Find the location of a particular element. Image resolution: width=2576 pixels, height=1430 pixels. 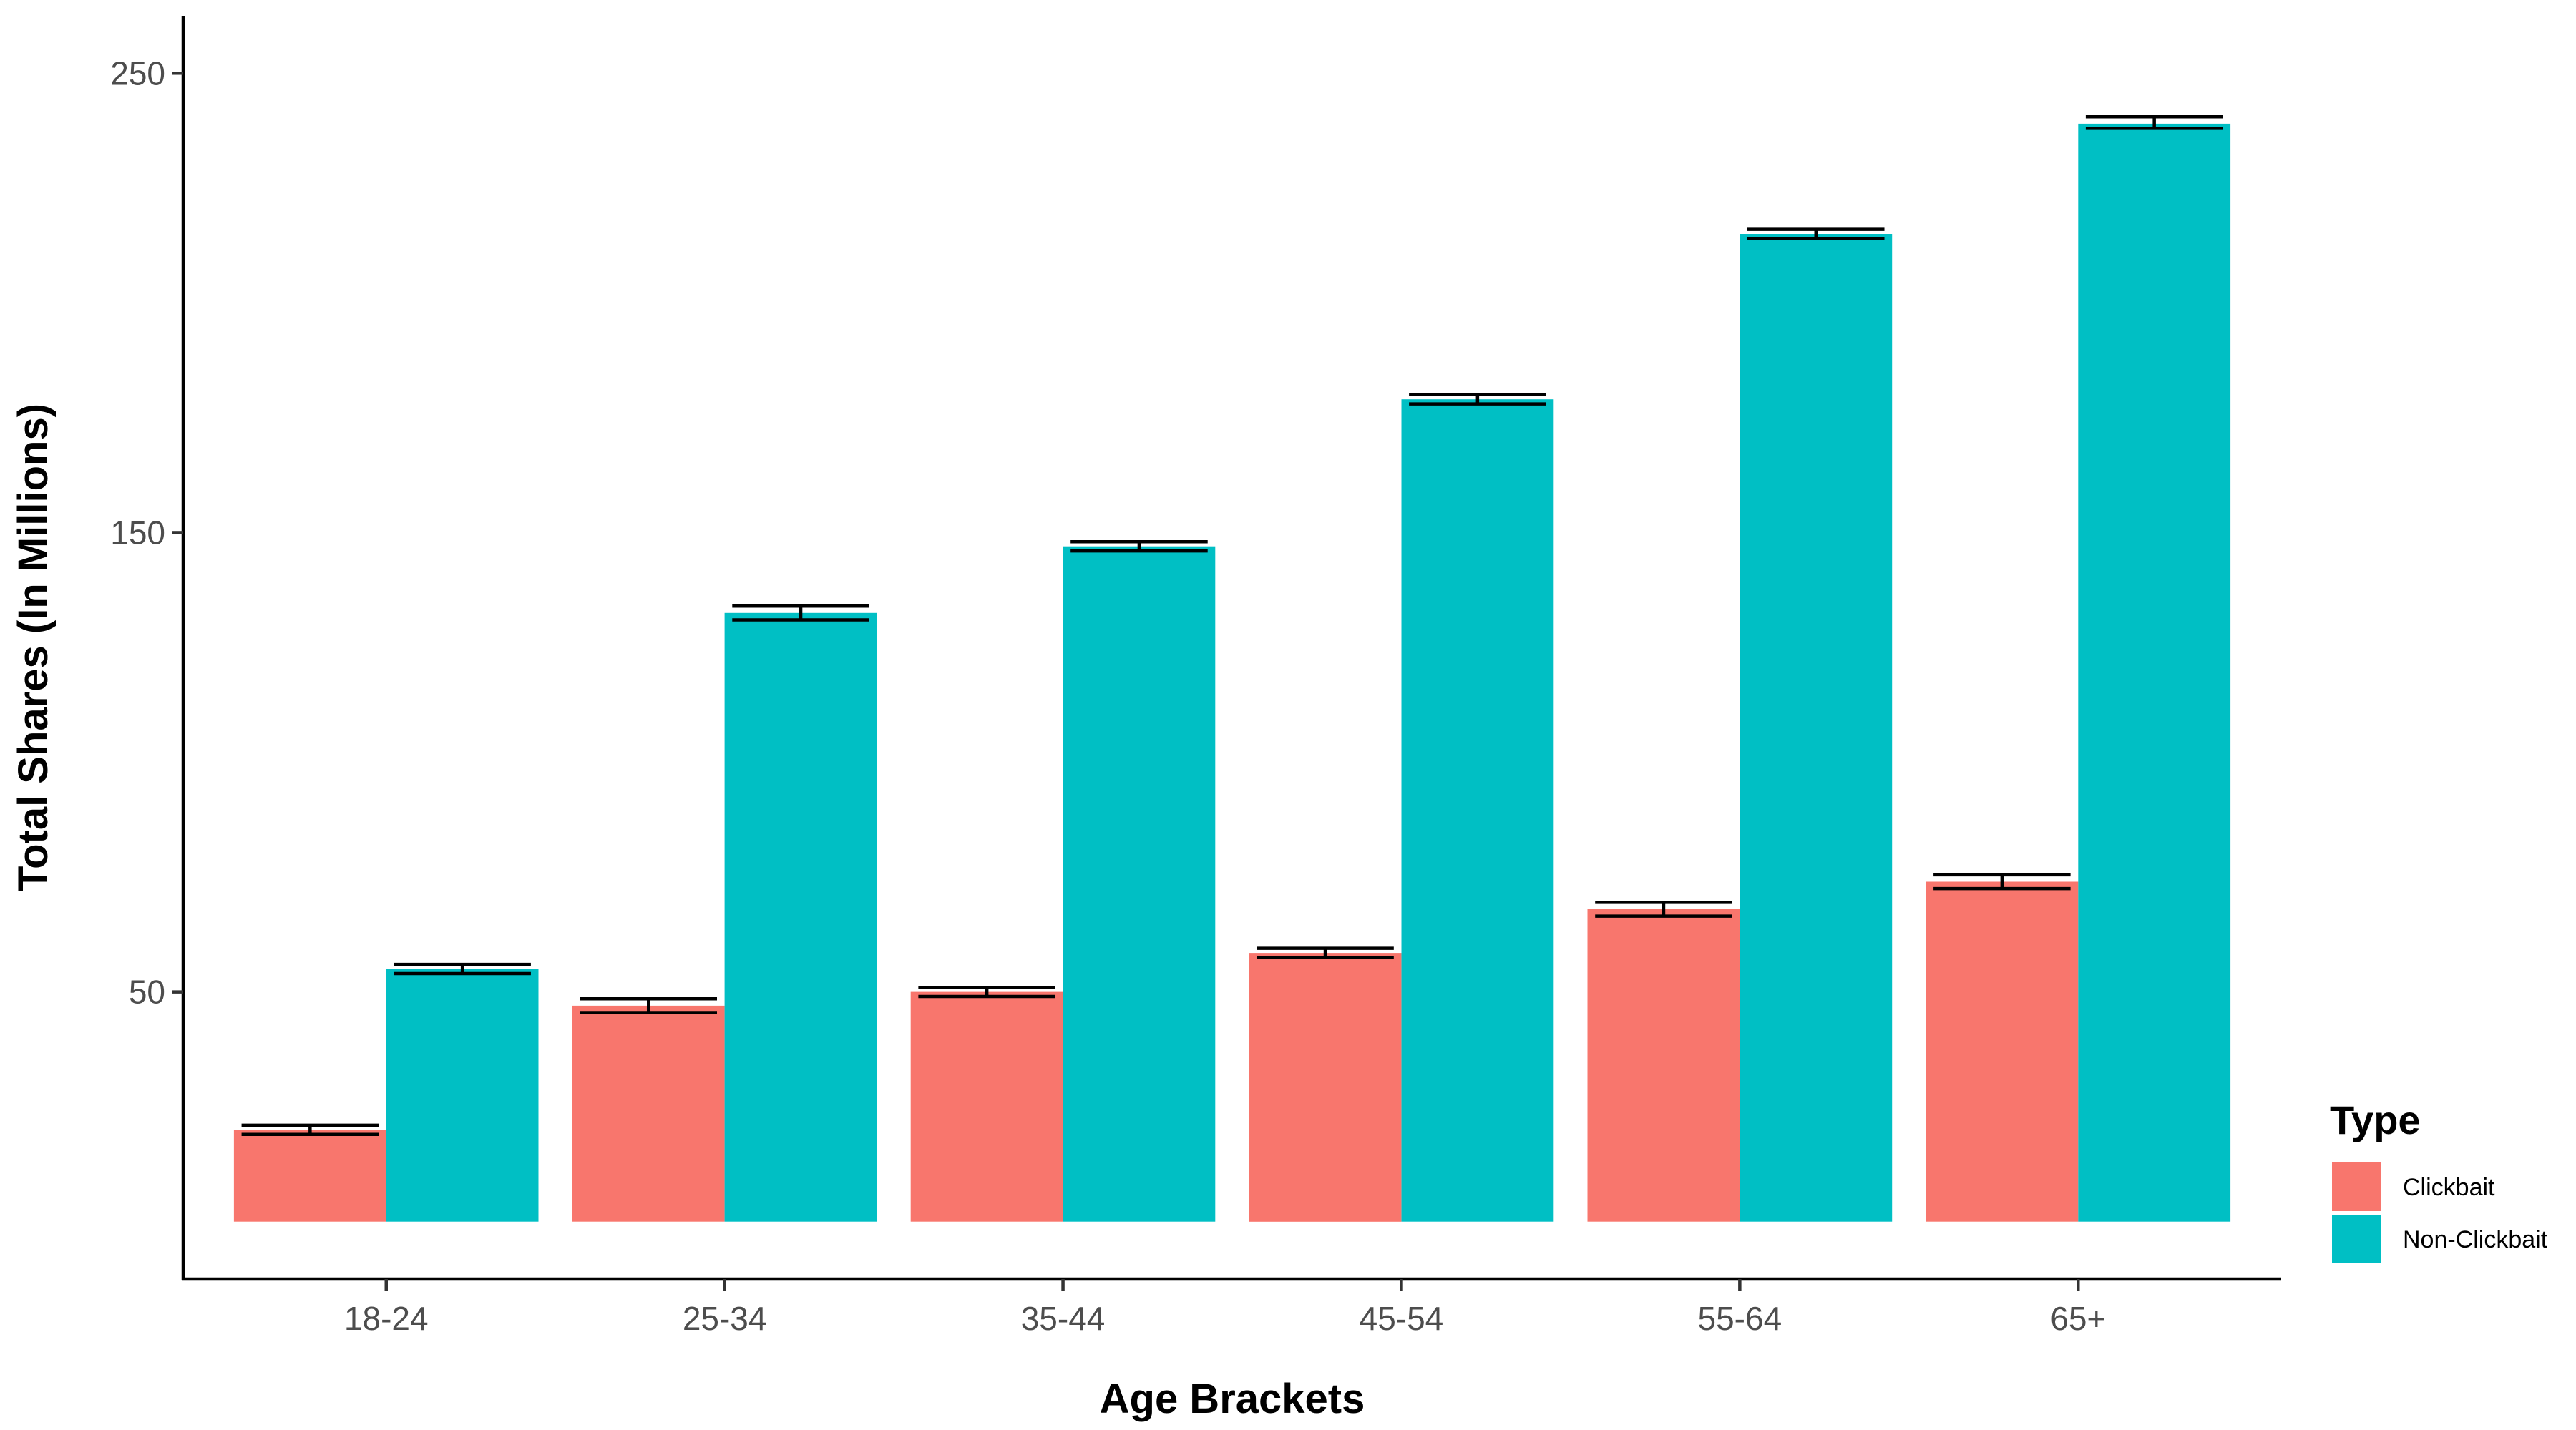

x-tick-label: 55-64 is located at coordinates (1740, 1318).